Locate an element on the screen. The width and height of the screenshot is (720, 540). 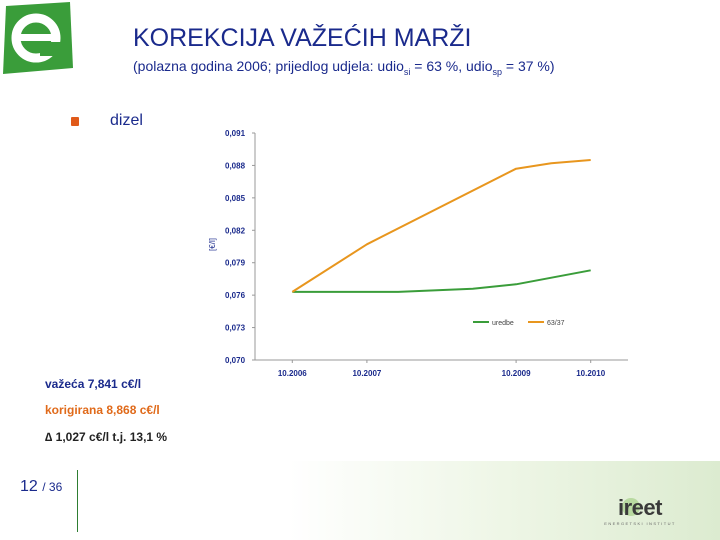
subtitle-subscript-si: si is located at coordinates (407, 71).